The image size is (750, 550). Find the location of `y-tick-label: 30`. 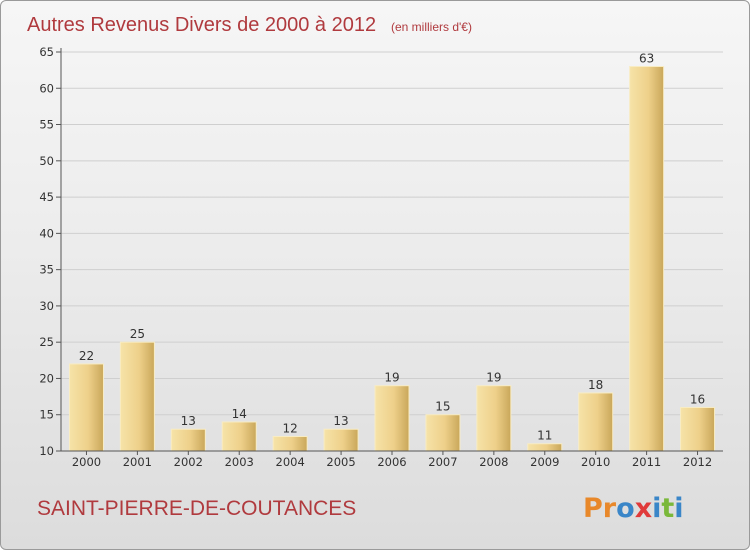

y-tick-label: 30 is located at coordinates (46, 306).